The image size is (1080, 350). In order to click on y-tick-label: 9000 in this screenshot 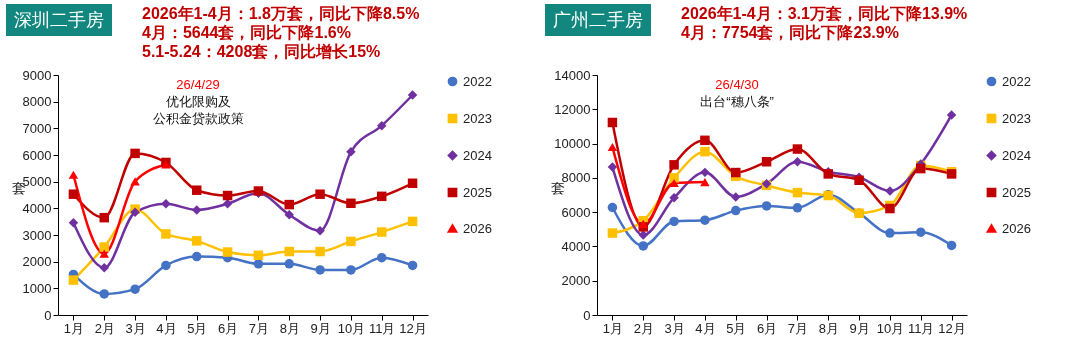, I will do `click(37, 75)`.